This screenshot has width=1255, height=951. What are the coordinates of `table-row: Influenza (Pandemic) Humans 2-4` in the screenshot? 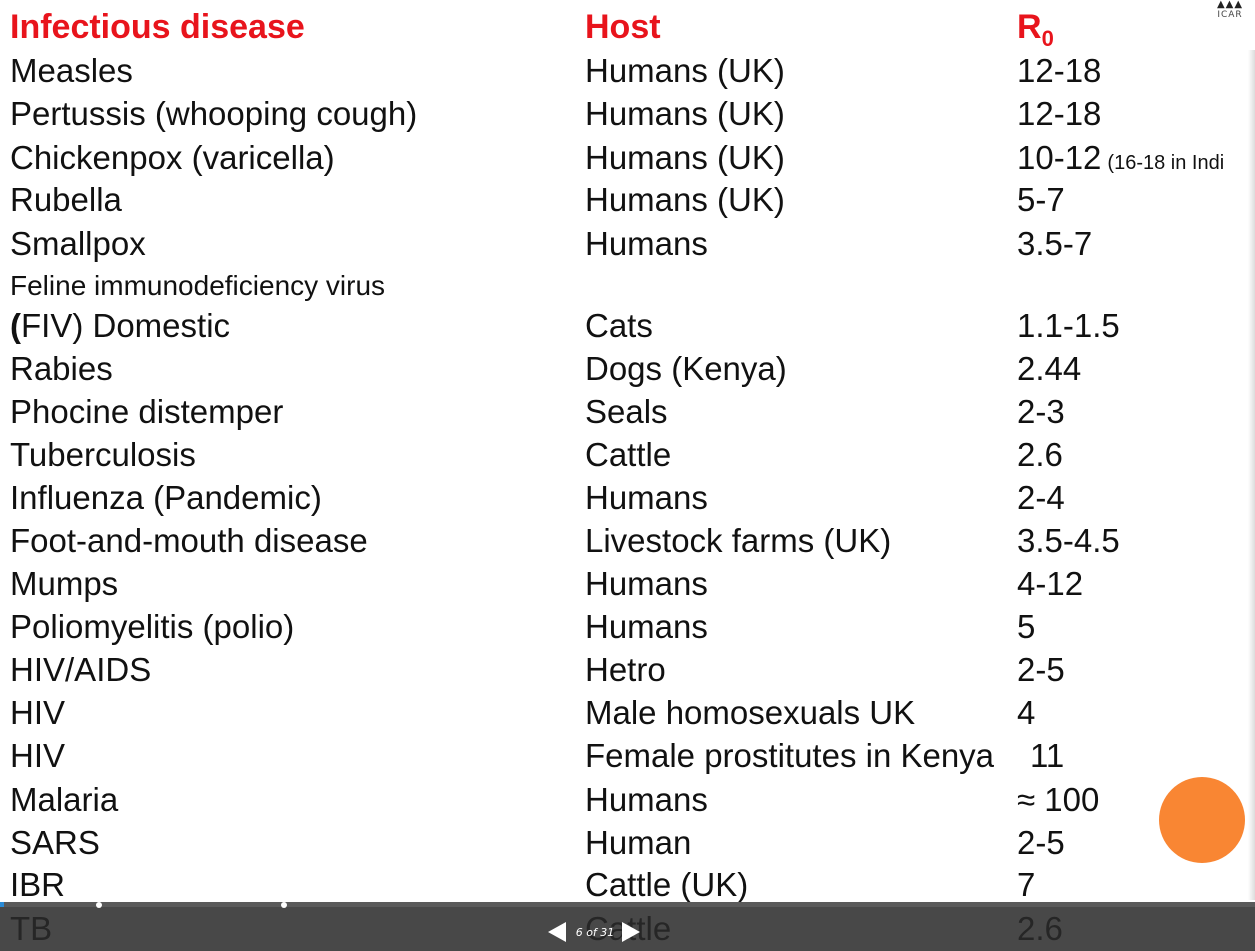 It's located at (627, 497).